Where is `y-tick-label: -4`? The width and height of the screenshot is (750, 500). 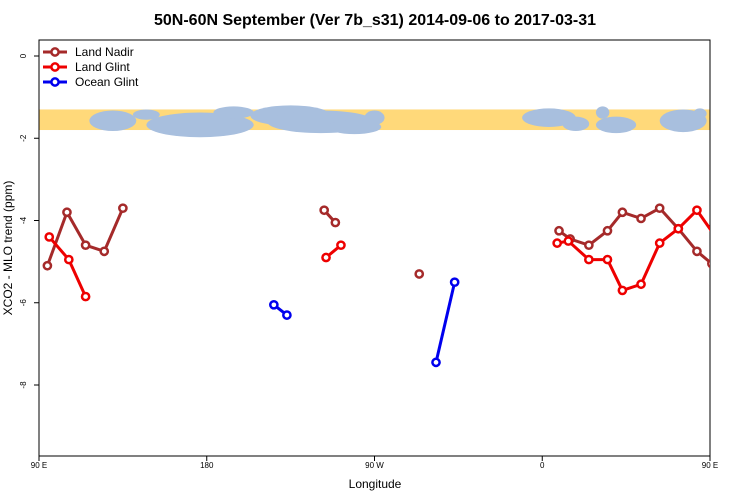 y-tick-label: -4 is located at coordinates (23, 220).